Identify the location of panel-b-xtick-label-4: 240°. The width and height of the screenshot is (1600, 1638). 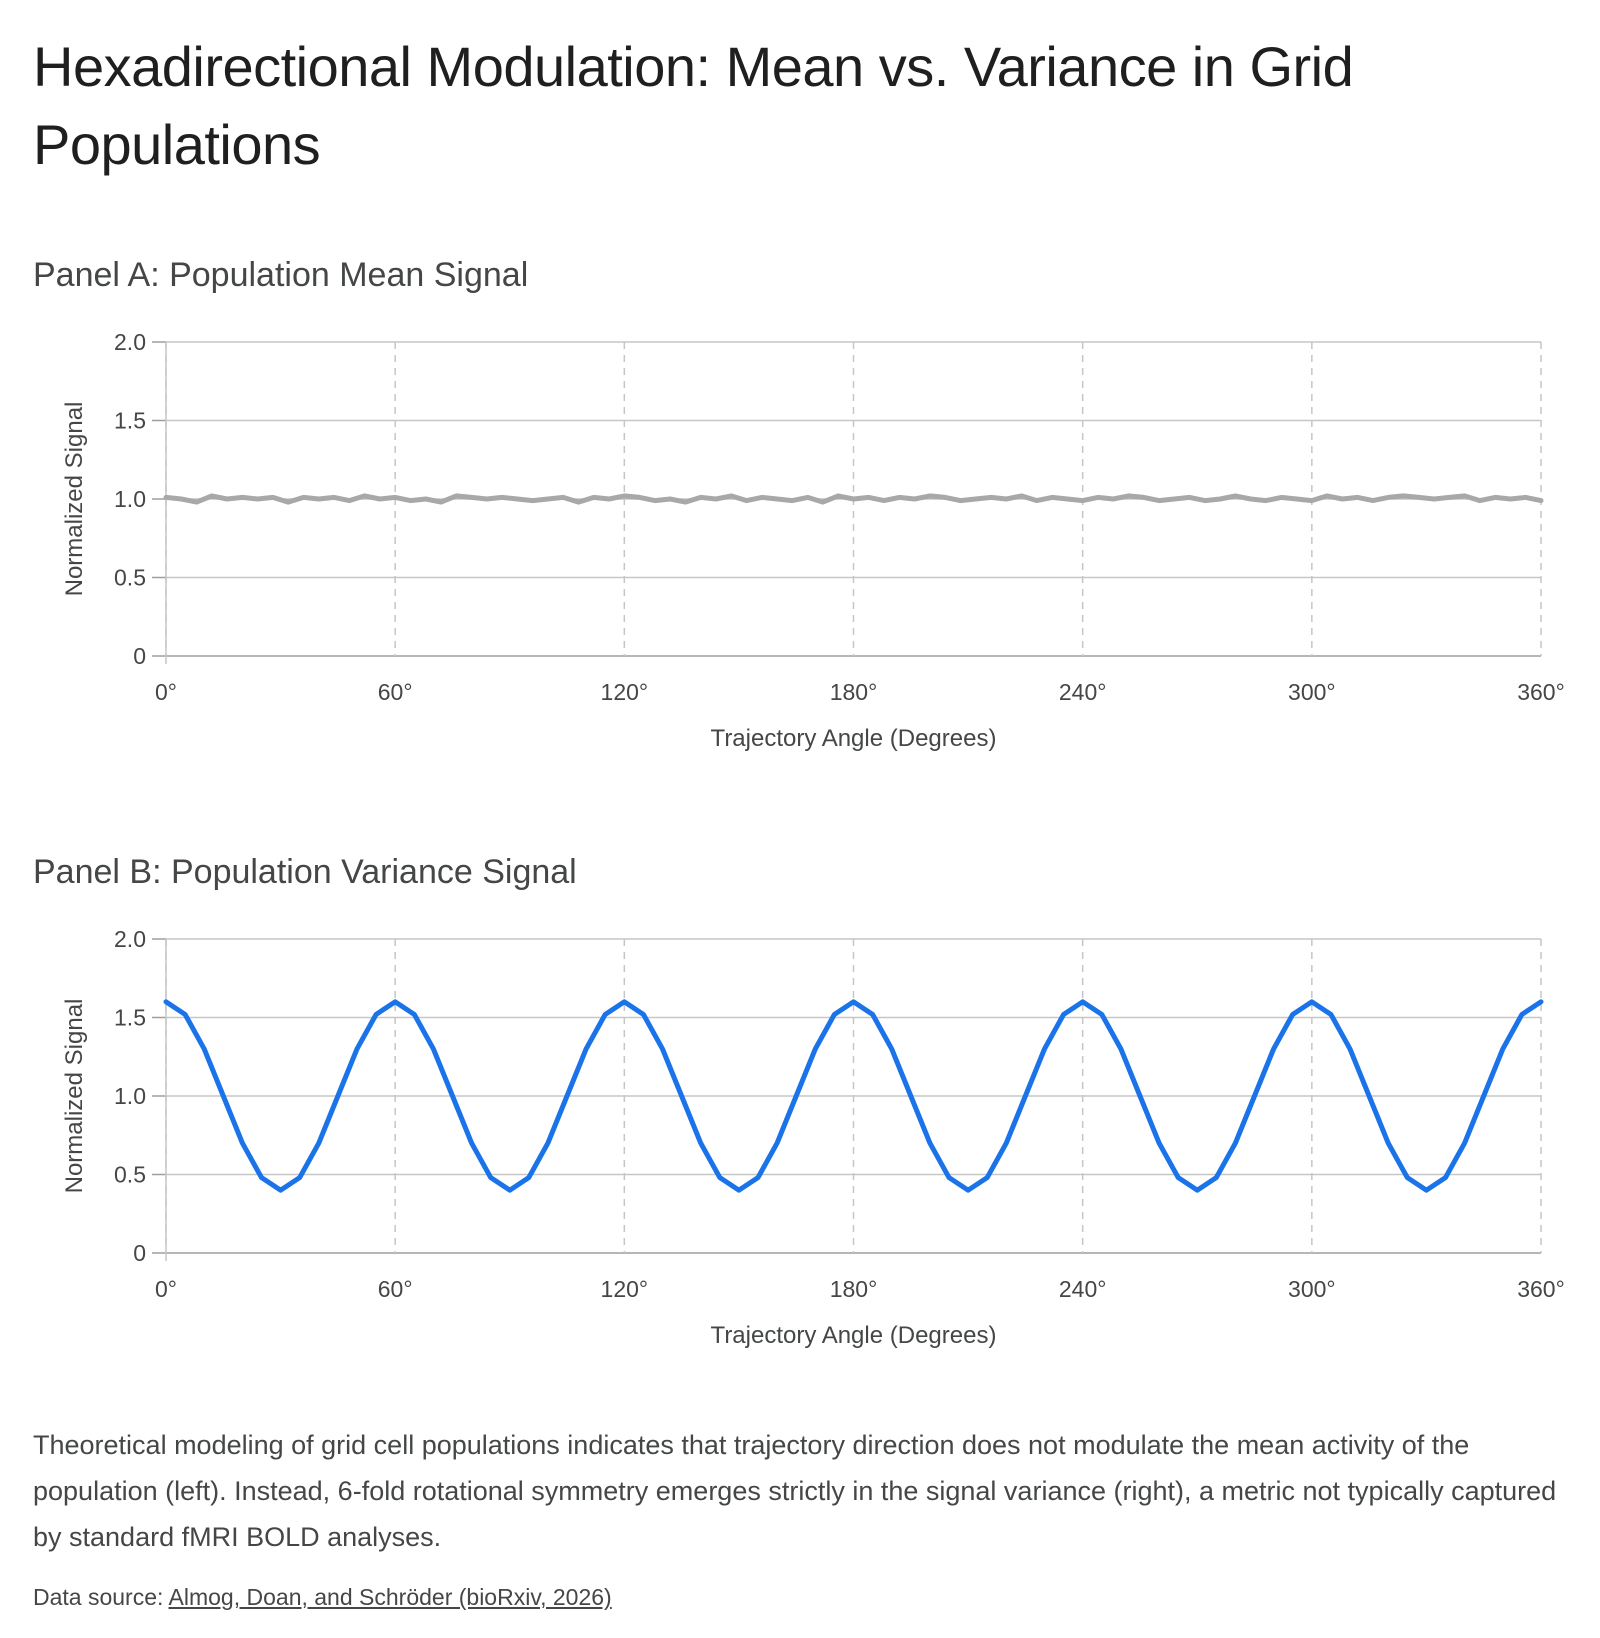
(1083, 1289).